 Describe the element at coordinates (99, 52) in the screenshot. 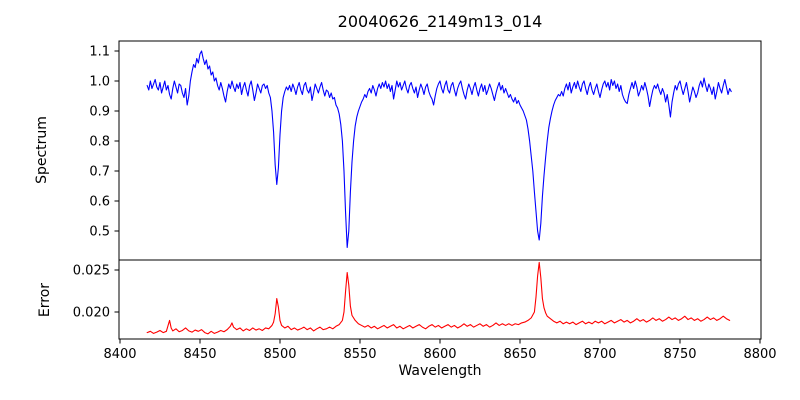

I see `spectrum-y-tick-label: 1.1` at that location.